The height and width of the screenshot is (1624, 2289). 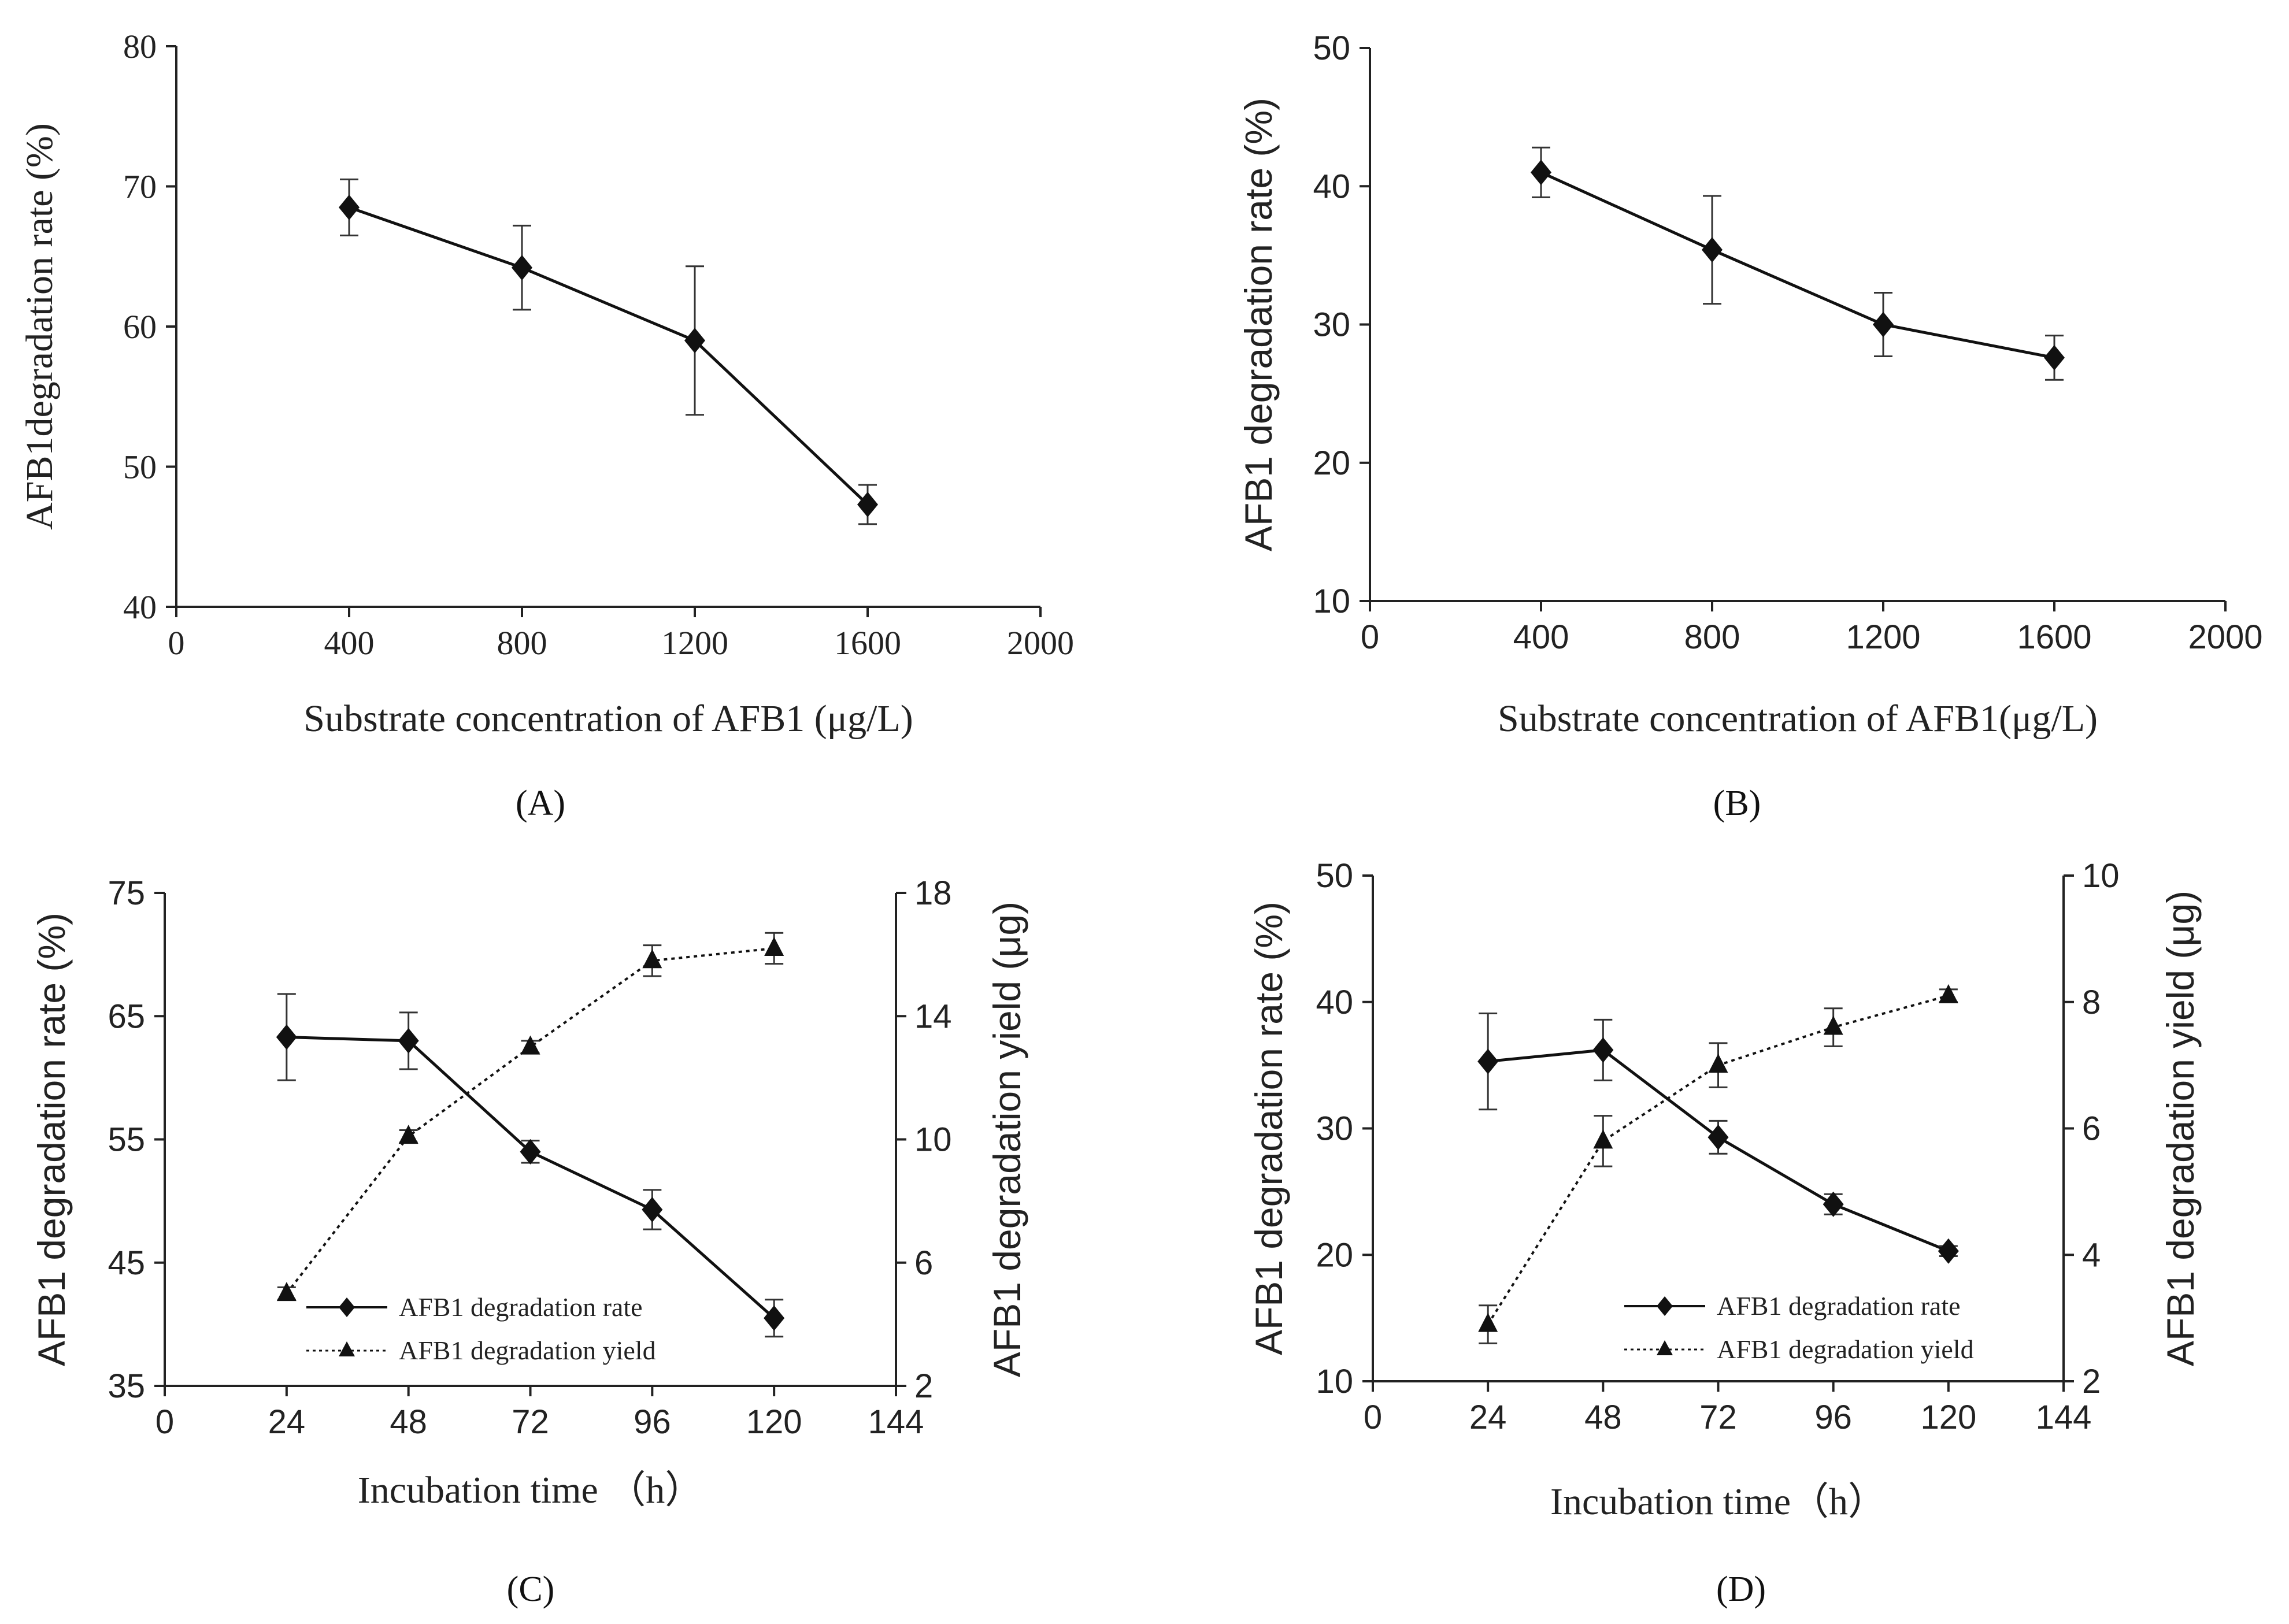 What do you see at coordinates (140, 327) in the screenshot?
I see `y-tick-label: 60` at bounding box center [140, 327].